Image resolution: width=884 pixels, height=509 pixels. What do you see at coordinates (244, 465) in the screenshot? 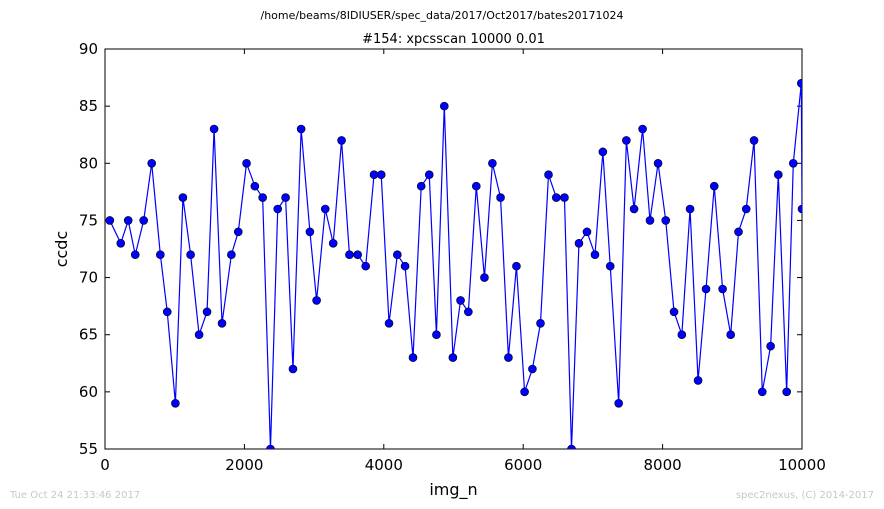
I see `x-tick-label: 2000` at bounding box center [244, 465].